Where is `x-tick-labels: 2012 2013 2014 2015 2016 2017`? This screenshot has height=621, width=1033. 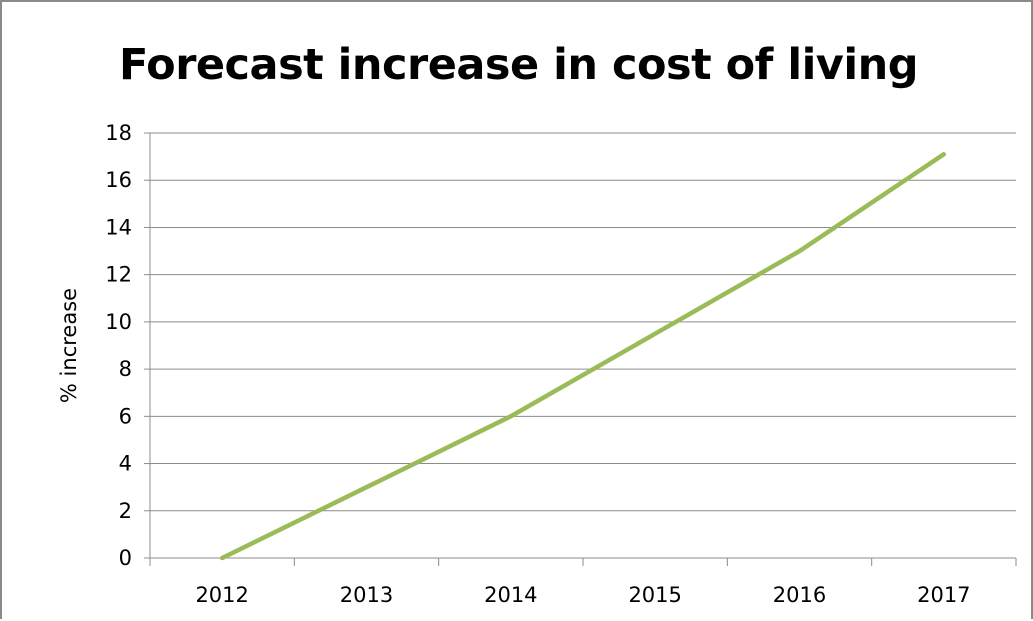 x-tick-labels: 2012 2013 2014 2015 2016 2017 is located at coordinates (582, 595).